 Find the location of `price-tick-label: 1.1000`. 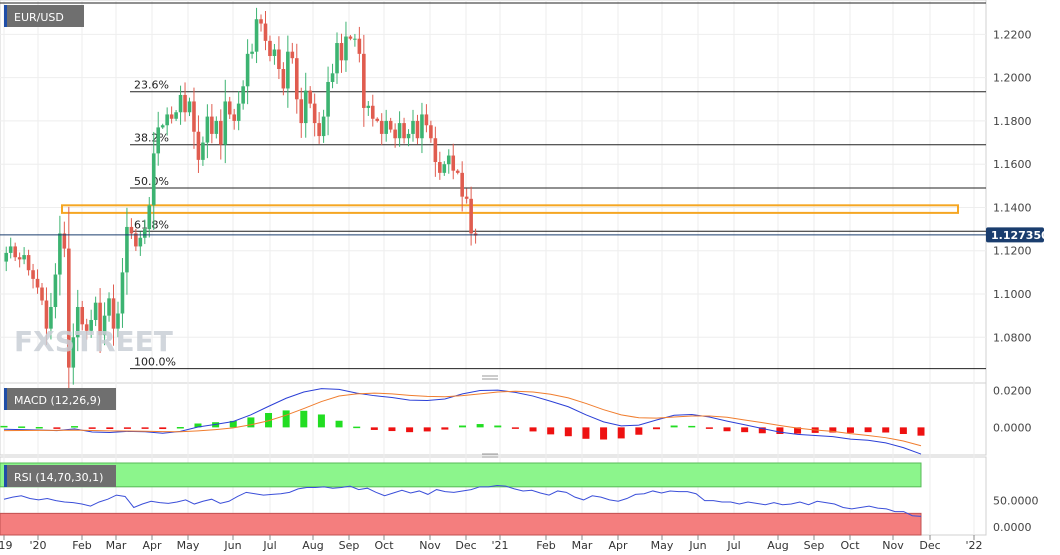

price-tick-label: 1.1000 is located at coordinates (1012, 294).